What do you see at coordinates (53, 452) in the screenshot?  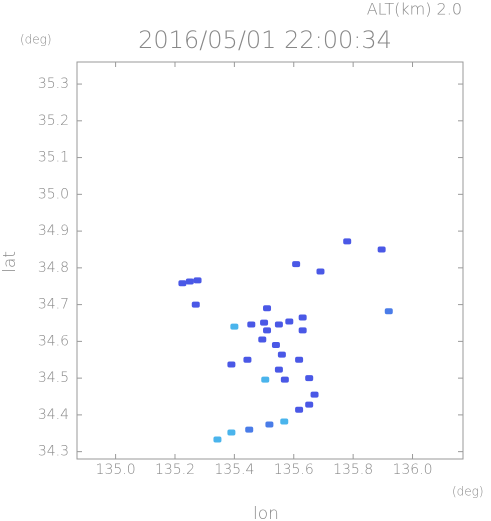 I see `y-tick-label: 34.3` at bounding box center [53, 452].